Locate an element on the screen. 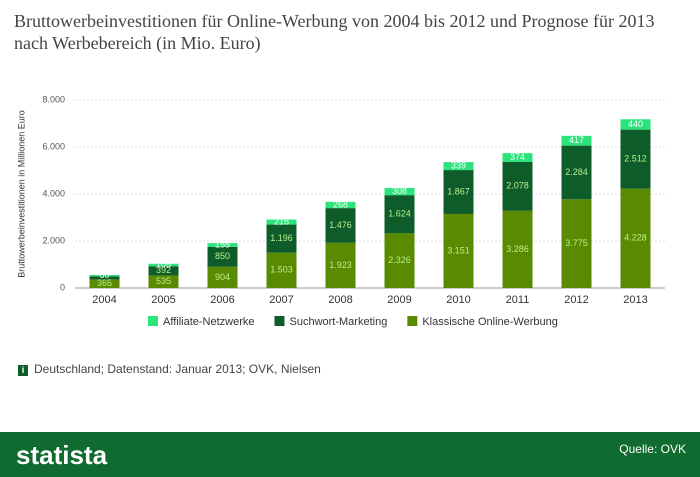  value-label: 440 is located at coordinates (635, 124).